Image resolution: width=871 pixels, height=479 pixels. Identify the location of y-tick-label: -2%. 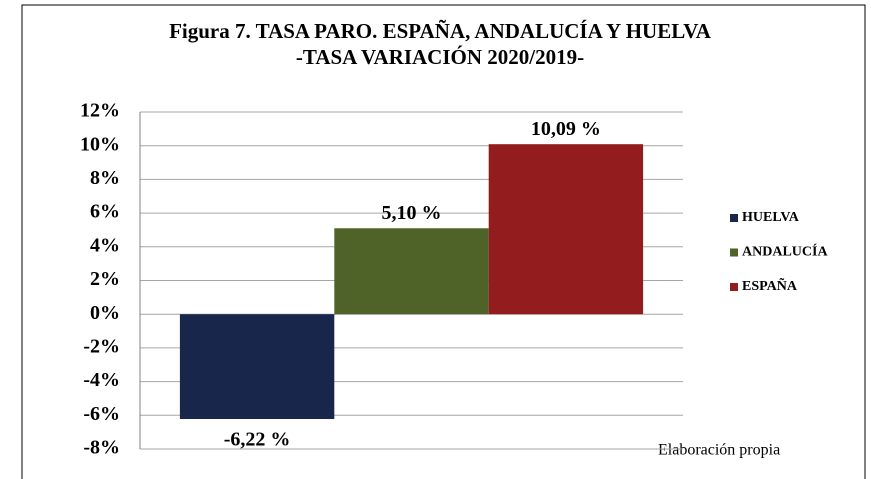
(101, 346).